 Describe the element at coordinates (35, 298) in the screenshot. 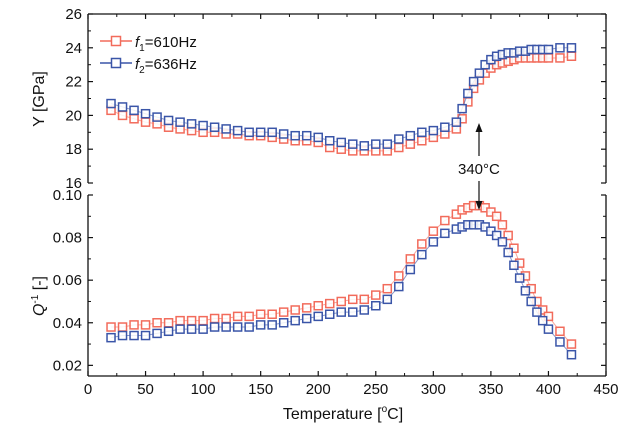

I see `y-bottom-sup: -1` at that location.